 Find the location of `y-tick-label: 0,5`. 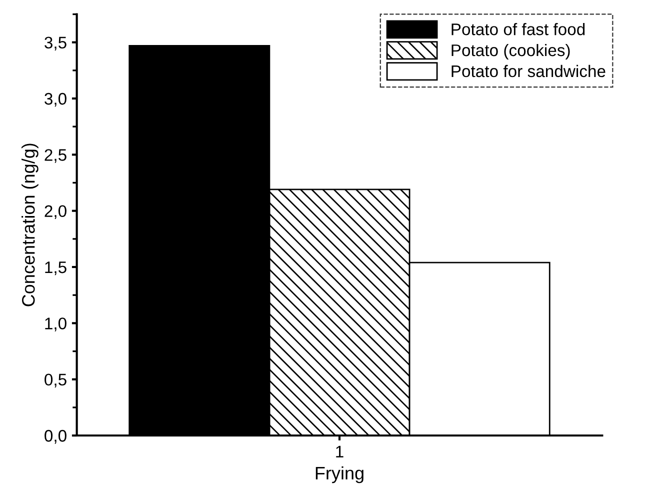

y-tick-label: 0,5 is located at coordinates (55, 381).